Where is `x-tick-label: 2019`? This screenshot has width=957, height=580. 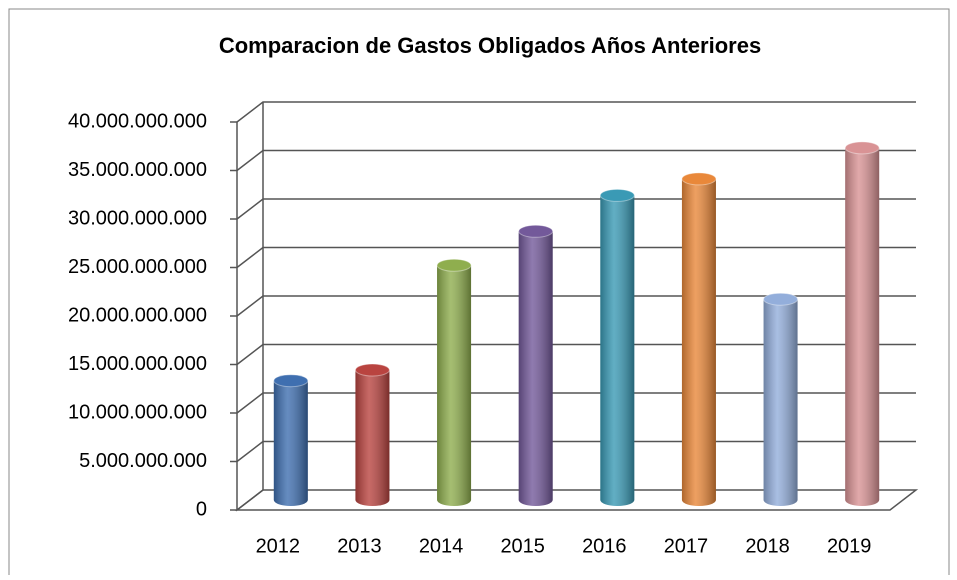 x-tick-label: 2019 is located at coordinates (849, 546).